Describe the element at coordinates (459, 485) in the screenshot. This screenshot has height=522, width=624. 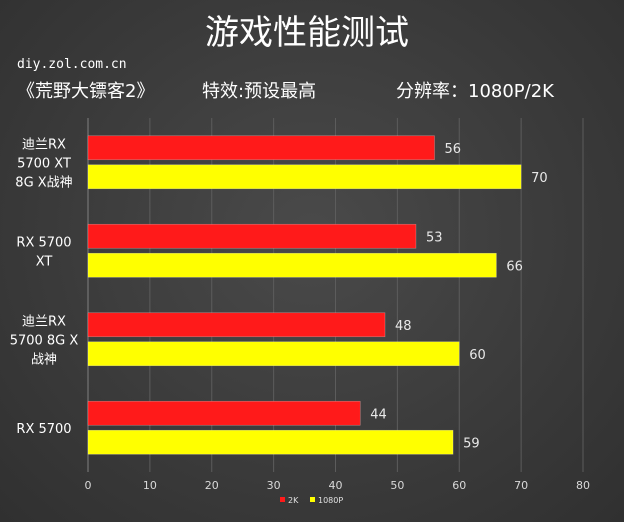
I see `x-tick-label: 60` at that location.